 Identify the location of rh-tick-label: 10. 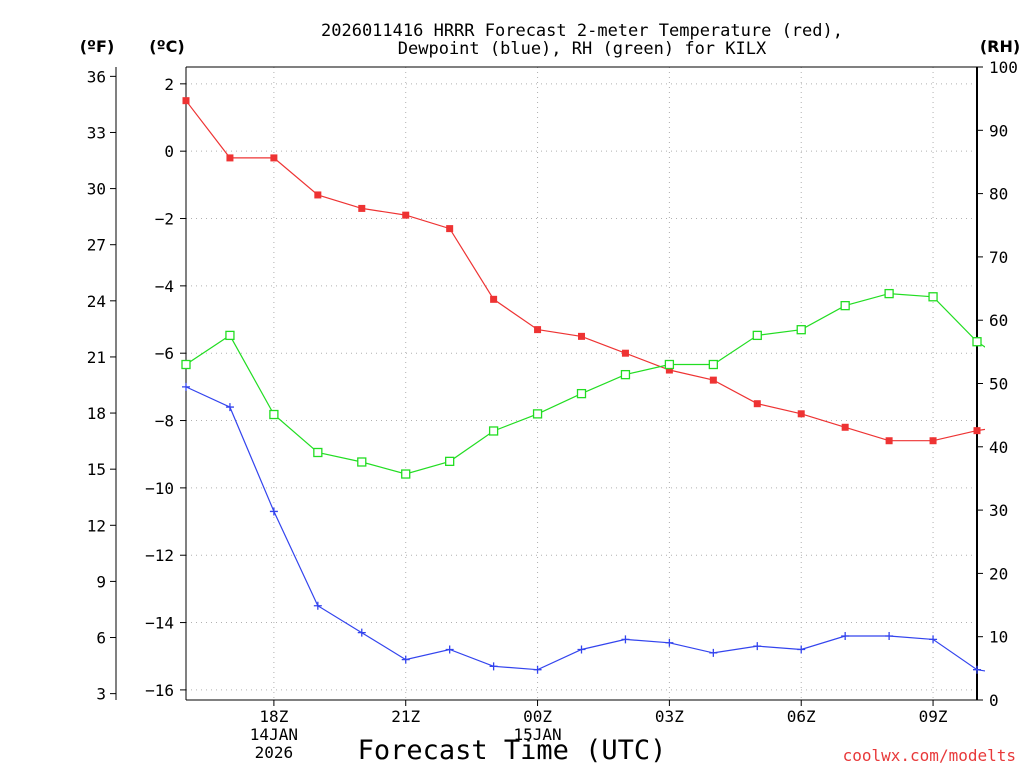
(998, 637).